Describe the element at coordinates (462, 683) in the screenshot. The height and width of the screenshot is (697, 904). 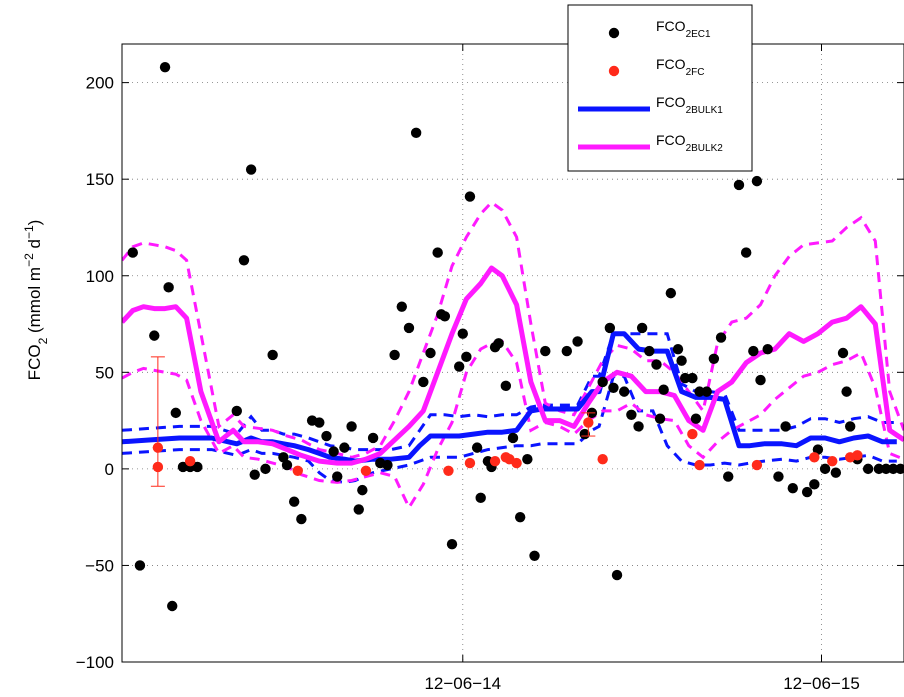
I see `x-tick-label: 12−06−14` at that location.